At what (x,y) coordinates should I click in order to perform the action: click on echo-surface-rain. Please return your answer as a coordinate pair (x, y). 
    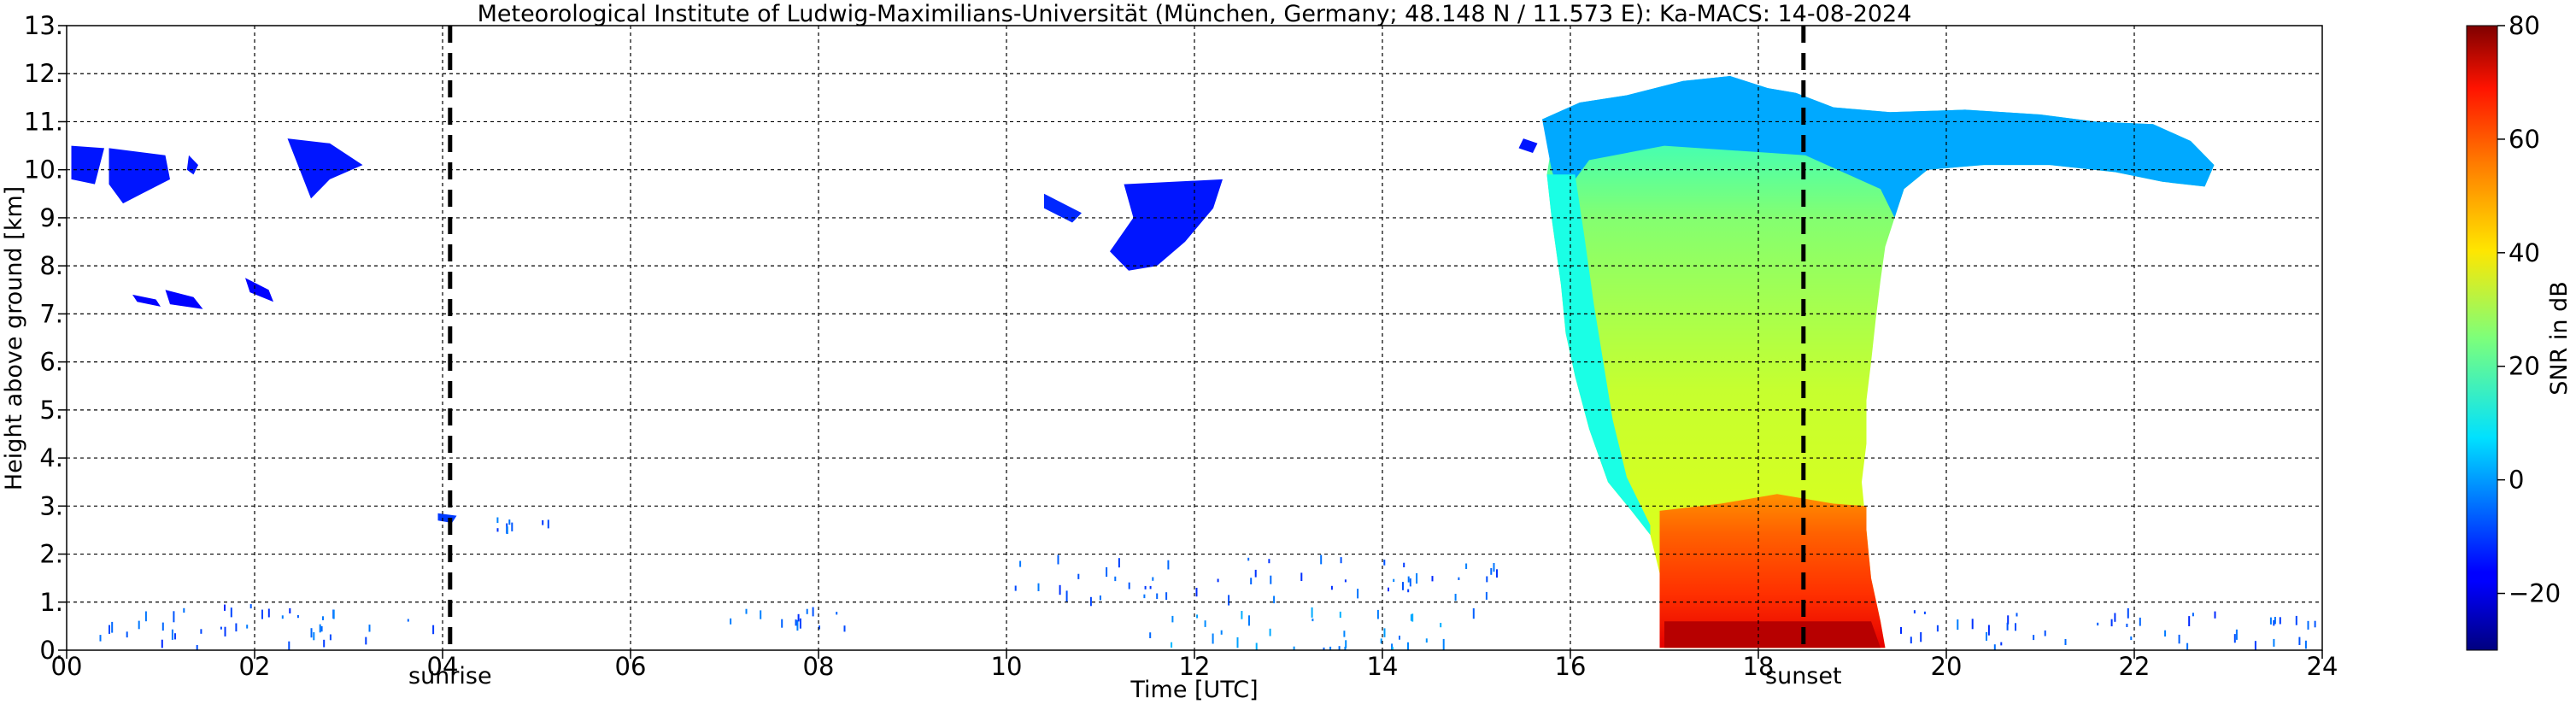
    Looking at the image, I should click on (1773, 634).